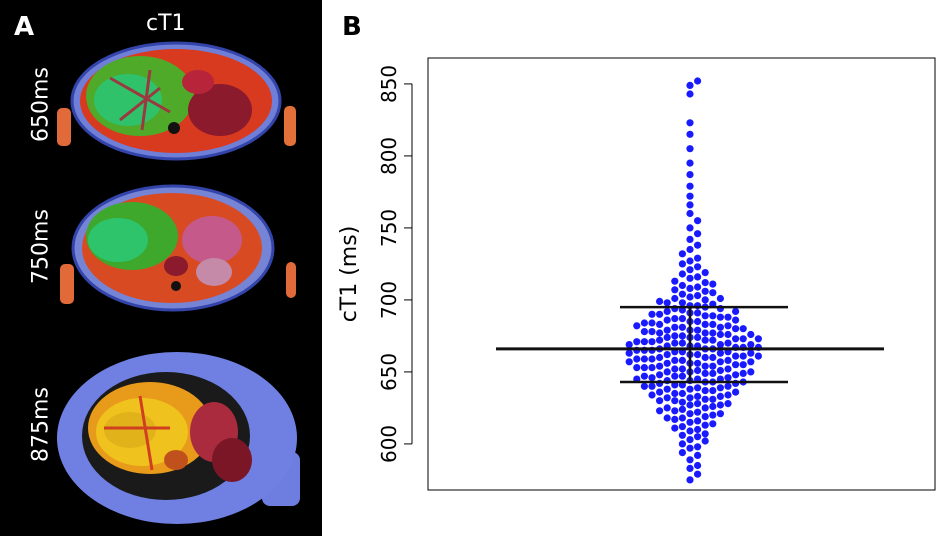  I want to click on y-tick-label: 800, so click(389, 156).